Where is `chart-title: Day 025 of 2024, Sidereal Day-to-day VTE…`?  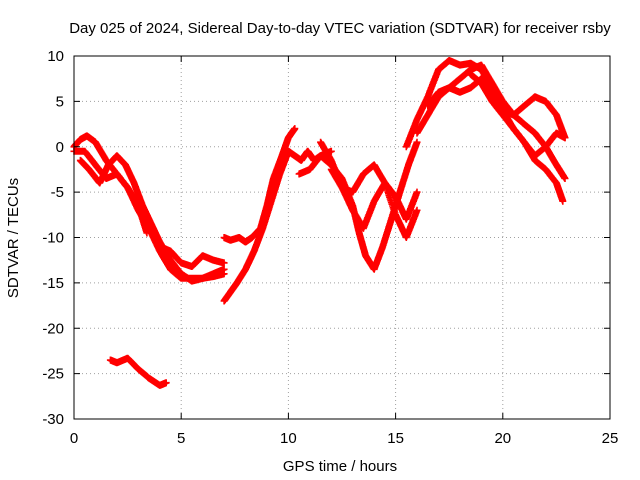
chart-title: Day 025 of 2024, Sidereal Day-to-day VTE… is located at coordinates (340, 28).